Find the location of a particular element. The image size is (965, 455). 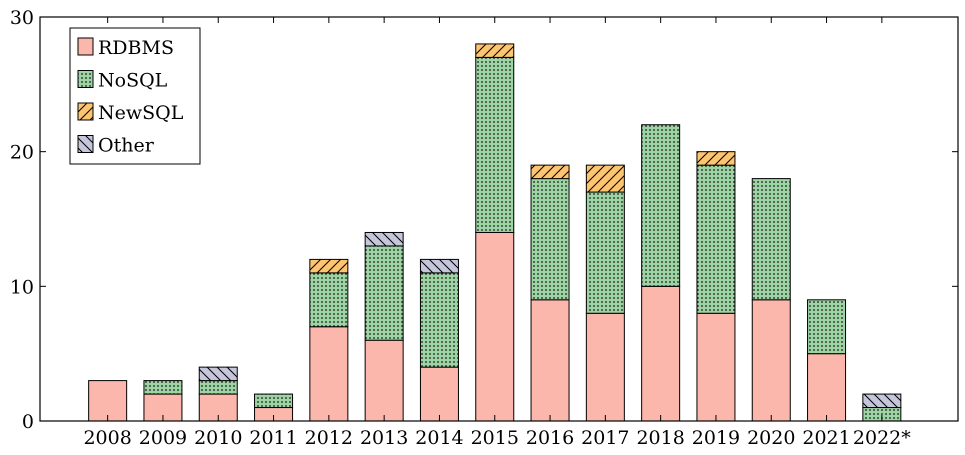

legend-swatch-newsql is located at coordinates (85, 111).